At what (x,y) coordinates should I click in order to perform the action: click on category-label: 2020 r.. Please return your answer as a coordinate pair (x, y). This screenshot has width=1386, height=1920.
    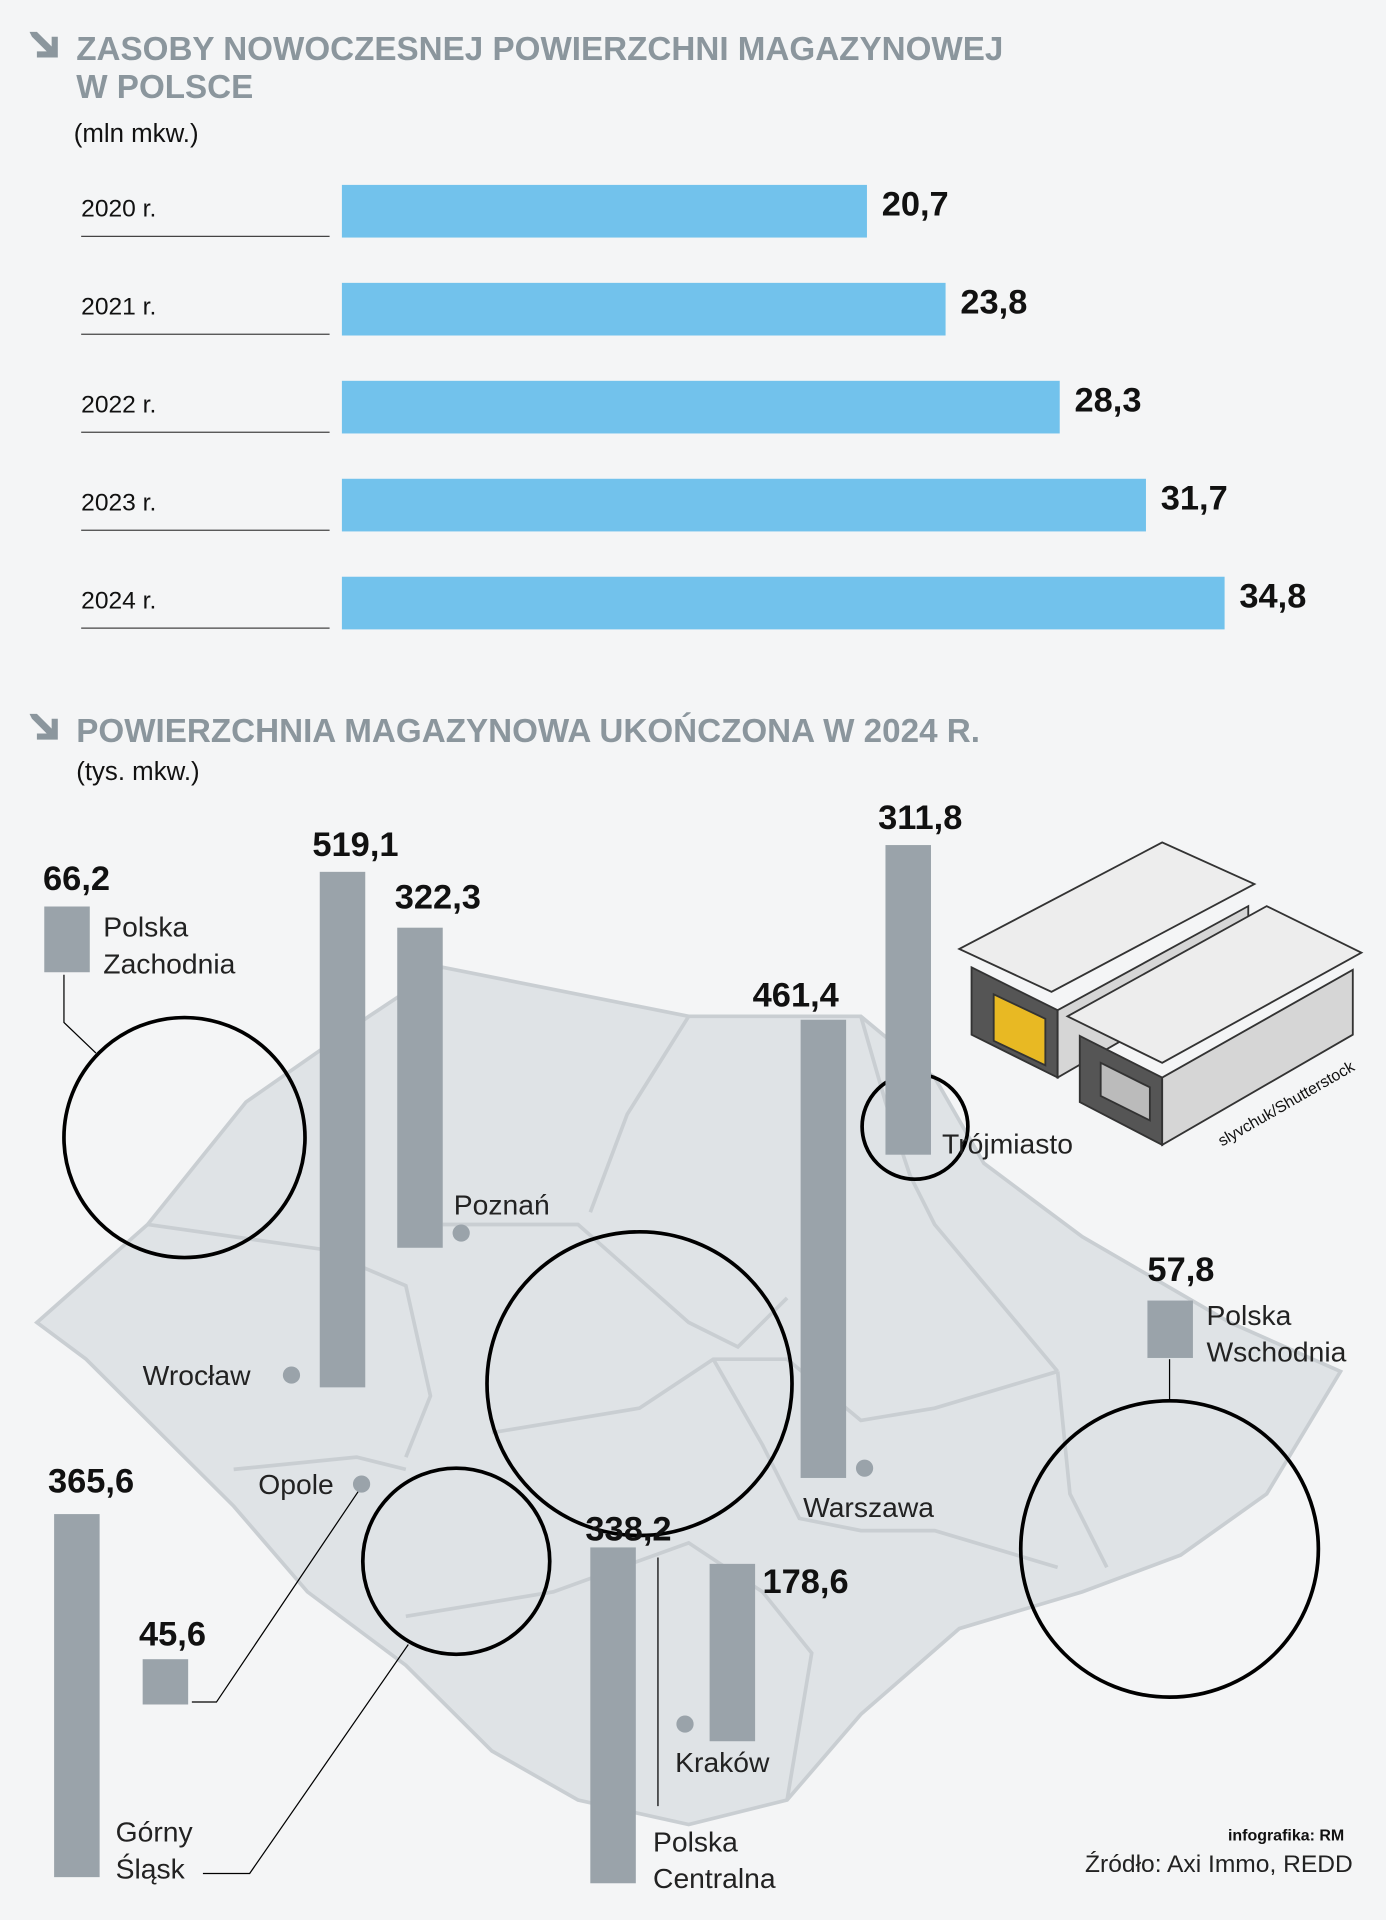
    Looking at the image, I should click on (118, 209).